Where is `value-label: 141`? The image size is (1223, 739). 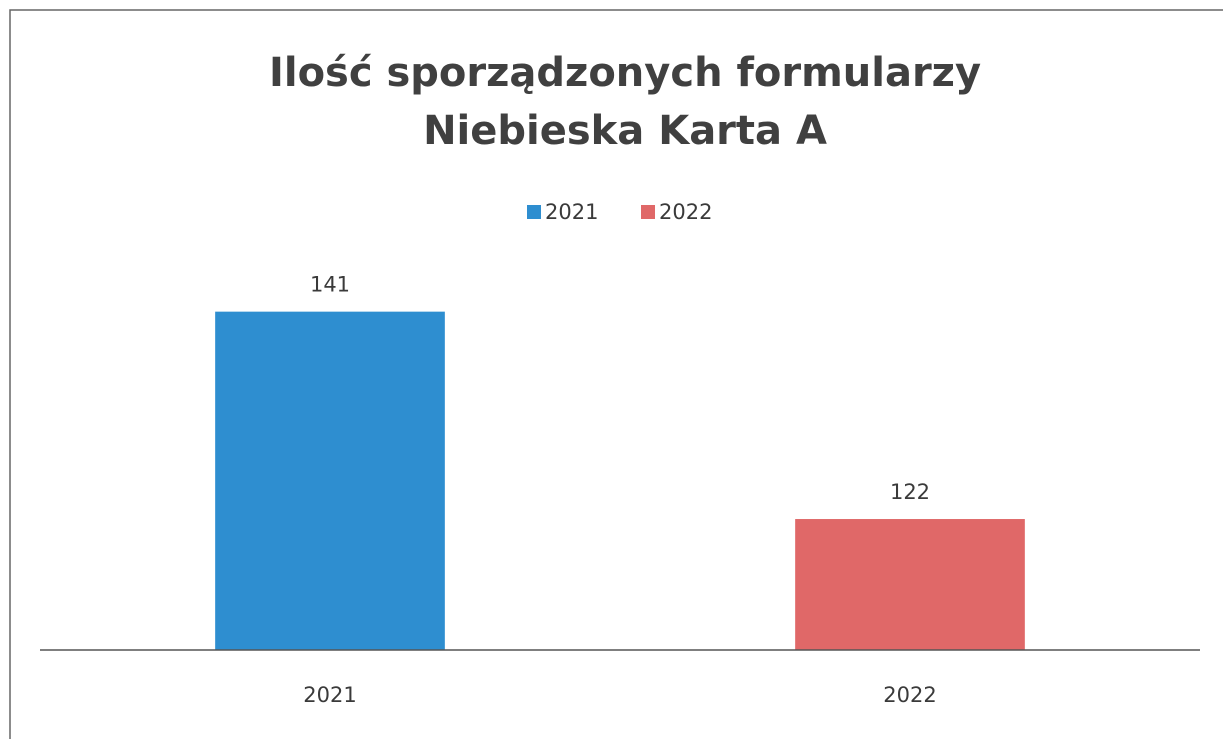 value-label: 141 is located at coordinates (330, 285).